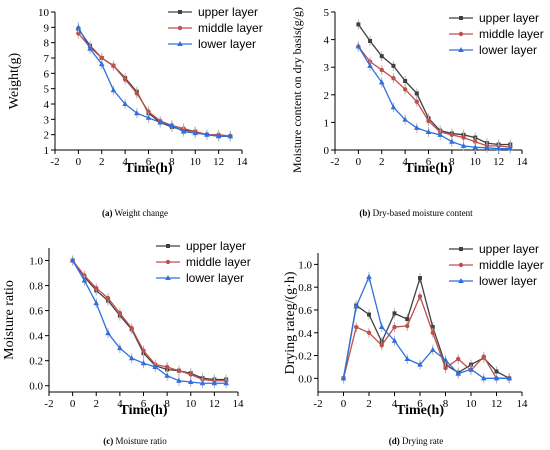 Image resolution: width=550 pixels, height=450 pixels. I want to click on y-tick-label: 1.0, so click(36, 262).